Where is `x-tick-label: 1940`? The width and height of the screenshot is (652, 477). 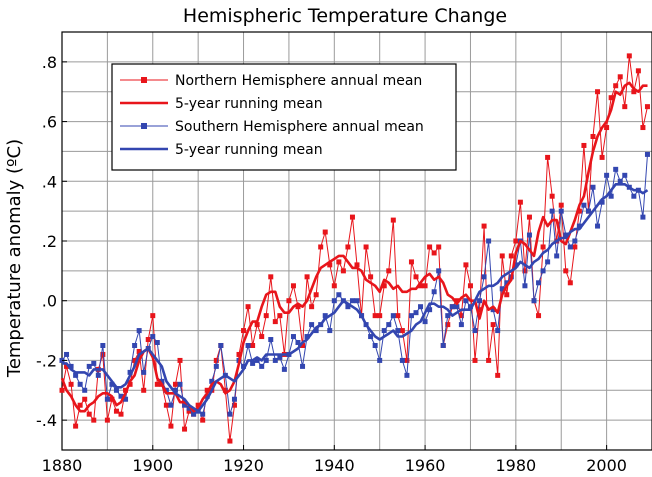
x-tick-label: 1940 is located at coordinates (334, 464).